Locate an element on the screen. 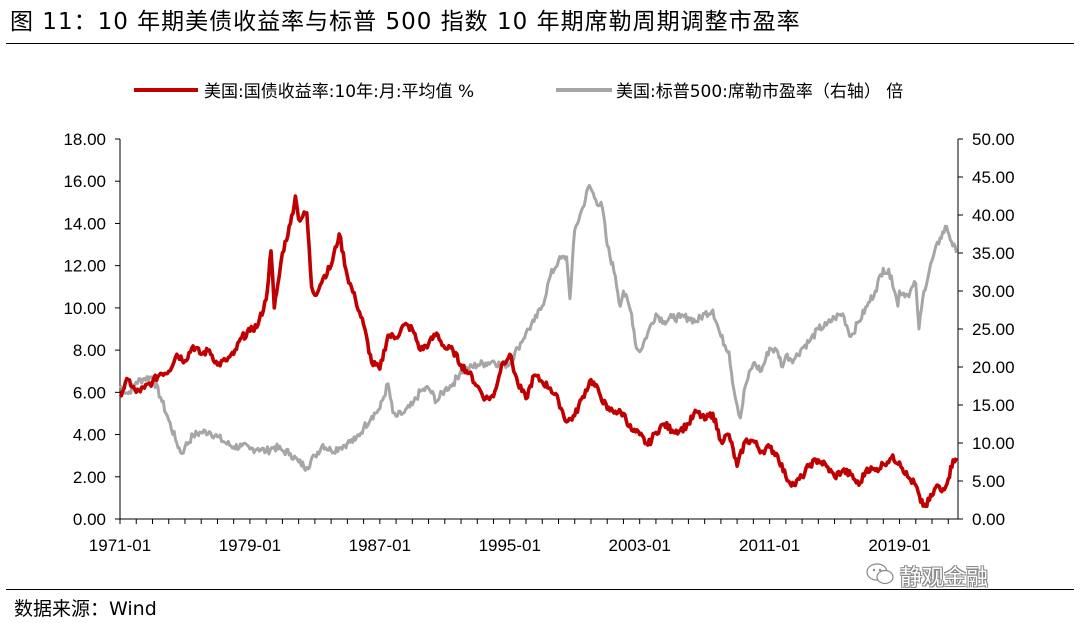 The image size is (1080, 623). right-tick-label: 15.00 is located at coordinates (993, 405).